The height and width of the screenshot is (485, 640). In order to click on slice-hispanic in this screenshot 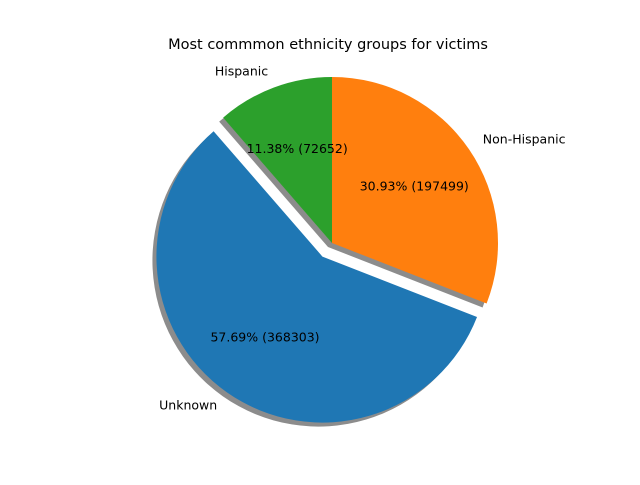, I will do `click(277, 160)`.